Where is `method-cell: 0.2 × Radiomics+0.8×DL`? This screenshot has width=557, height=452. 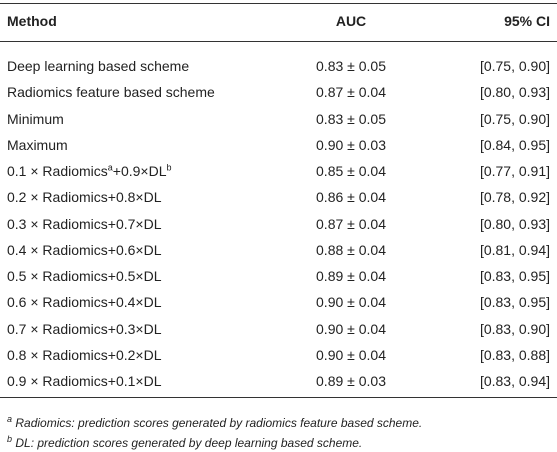
method-cell: 0.2 × Radiomics+0.8×DL is located at coordinates (84, 197).